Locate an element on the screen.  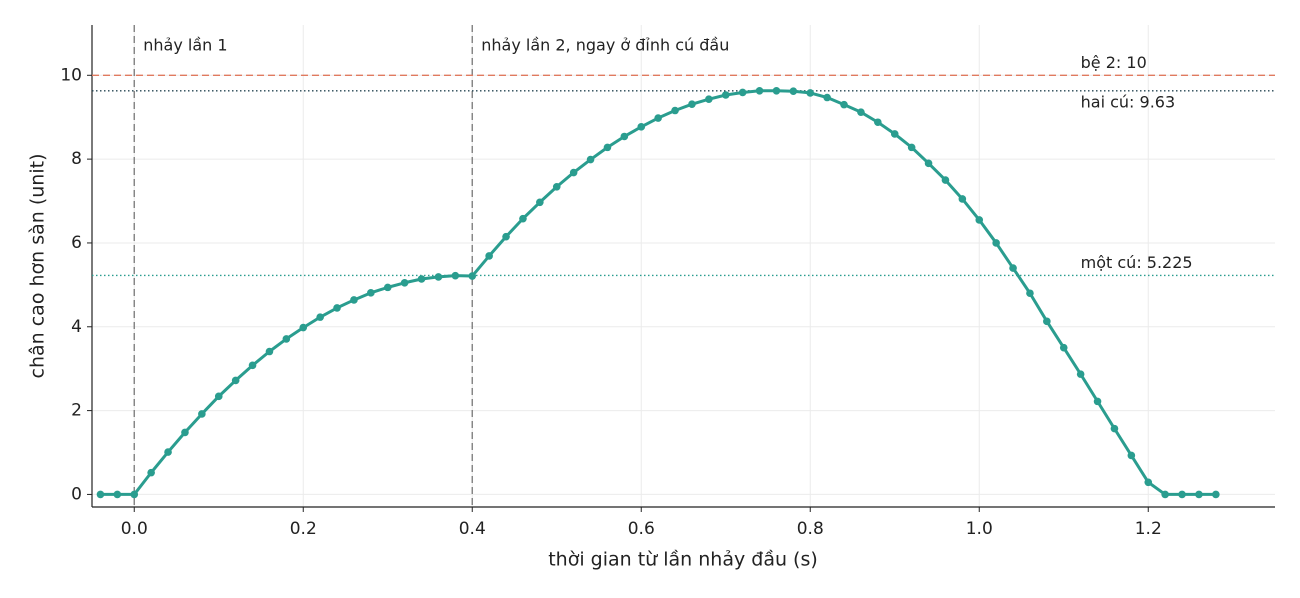
y-tick-label: 4 is located at coordinates (76, 327).